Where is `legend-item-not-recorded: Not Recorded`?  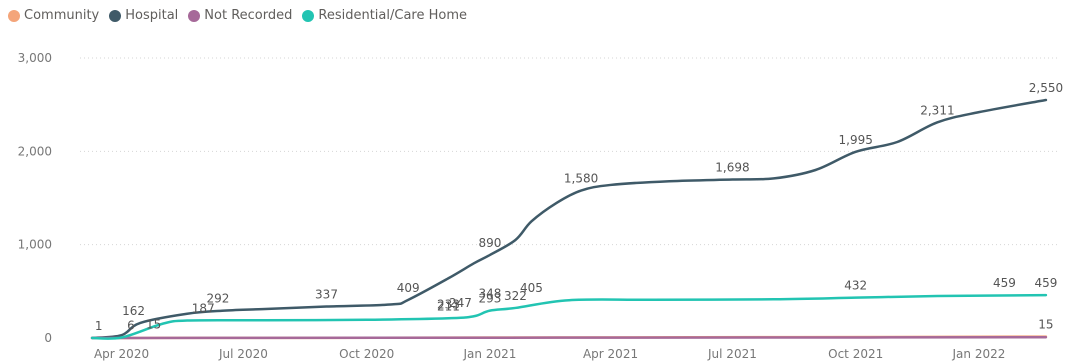
legend-item-not-recorded: Not Recorded is located at coordinates (240, 15).